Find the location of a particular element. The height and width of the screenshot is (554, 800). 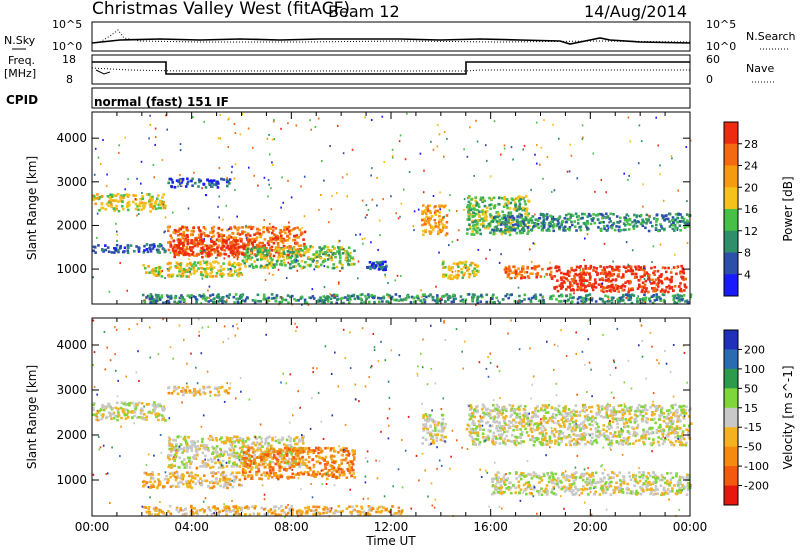

site-title: Christmas Valley West (fitACF) is located at coordinates (221, 9).